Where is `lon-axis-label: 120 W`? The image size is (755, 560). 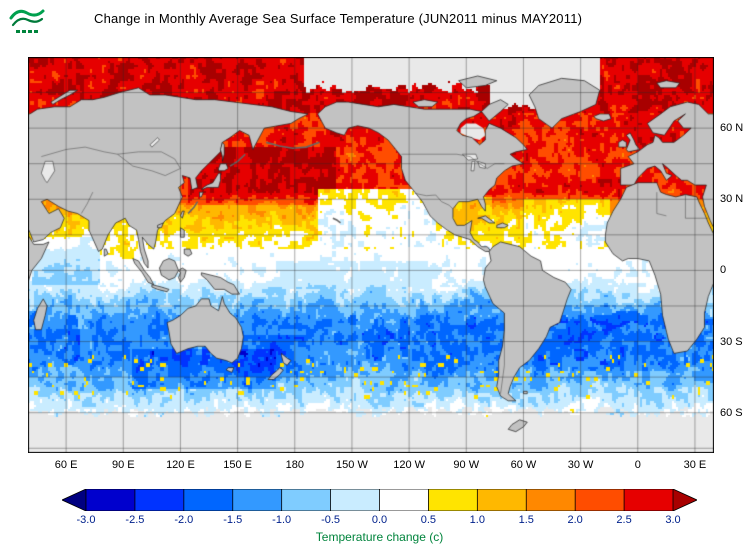 lon-axis-label: 120 W is located at coordinates (409, 465).